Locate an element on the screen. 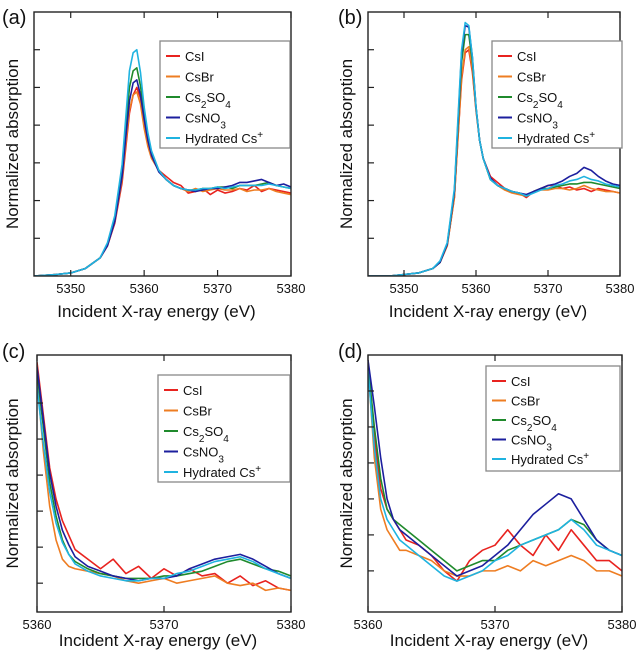  panel-label: (b) is located at coordinates (350, 18).